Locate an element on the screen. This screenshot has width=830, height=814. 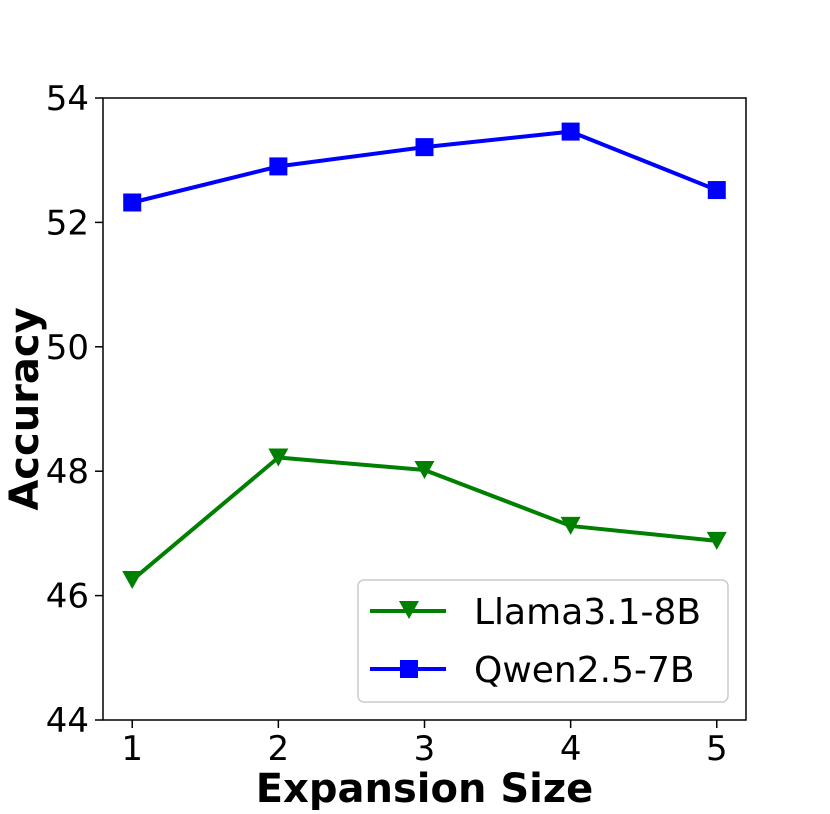
x-tick-label: 1 is located at coordinates (132, 749).